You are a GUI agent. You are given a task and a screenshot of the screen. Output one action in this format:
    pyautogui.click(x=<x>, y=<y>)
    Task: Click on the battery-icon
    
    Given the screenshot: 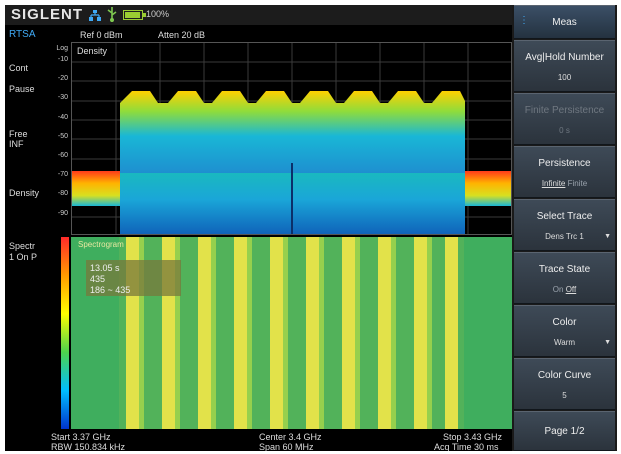 What is the action you would take?
    pyautogui.click(x=134, y=15)
    